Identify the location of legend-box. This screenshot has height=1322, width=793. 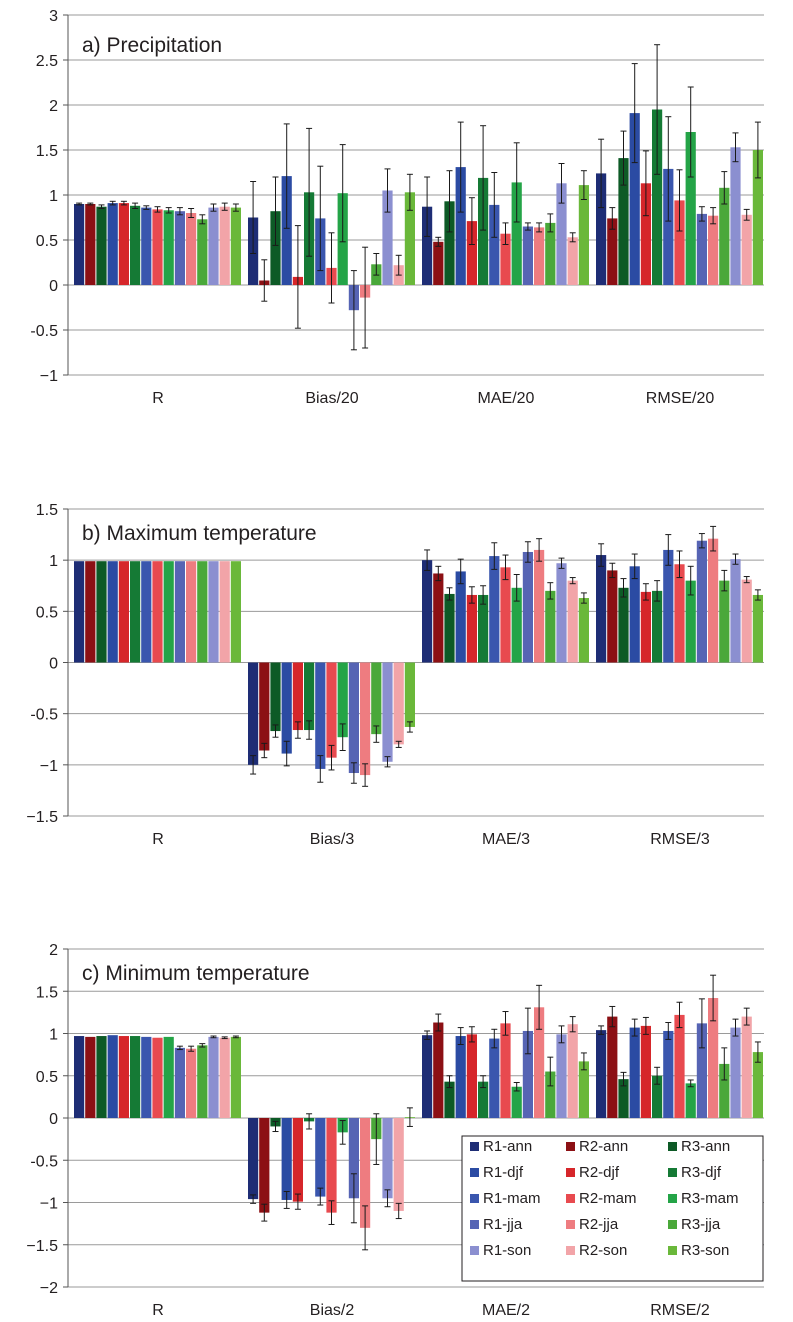
(612, 1208).